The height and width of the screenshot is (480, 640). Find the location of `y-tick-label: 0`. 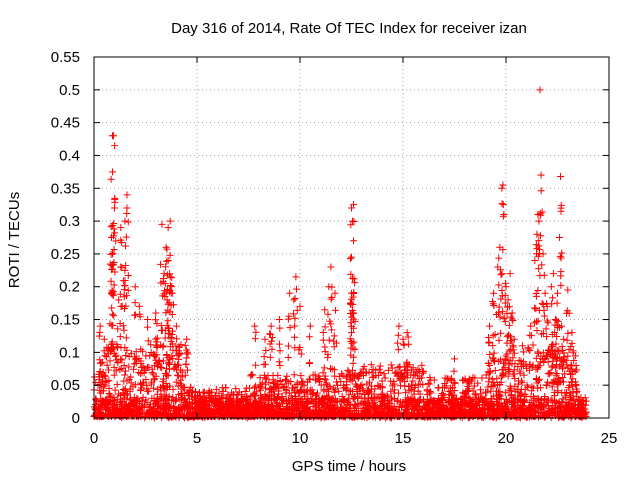

y-tick-label: 0 is located at coordinates (76, 418).